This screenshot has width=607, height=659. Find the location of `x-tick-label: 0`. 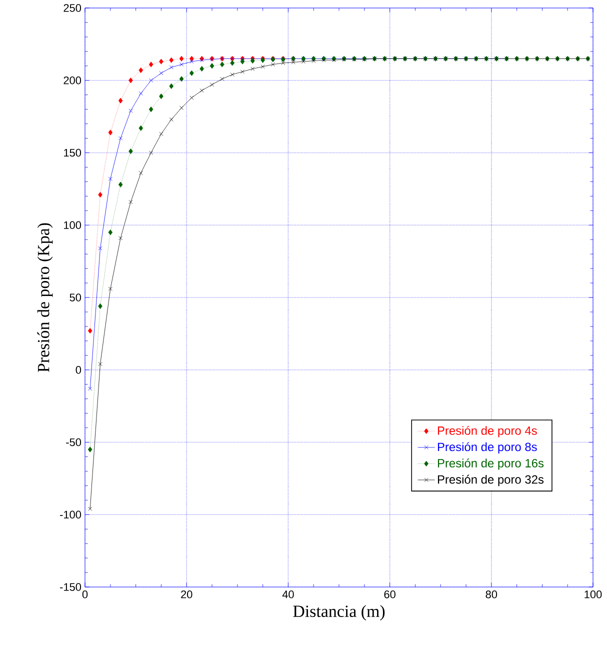

x-tick-label: 0 is located at coordinates (85, 594).